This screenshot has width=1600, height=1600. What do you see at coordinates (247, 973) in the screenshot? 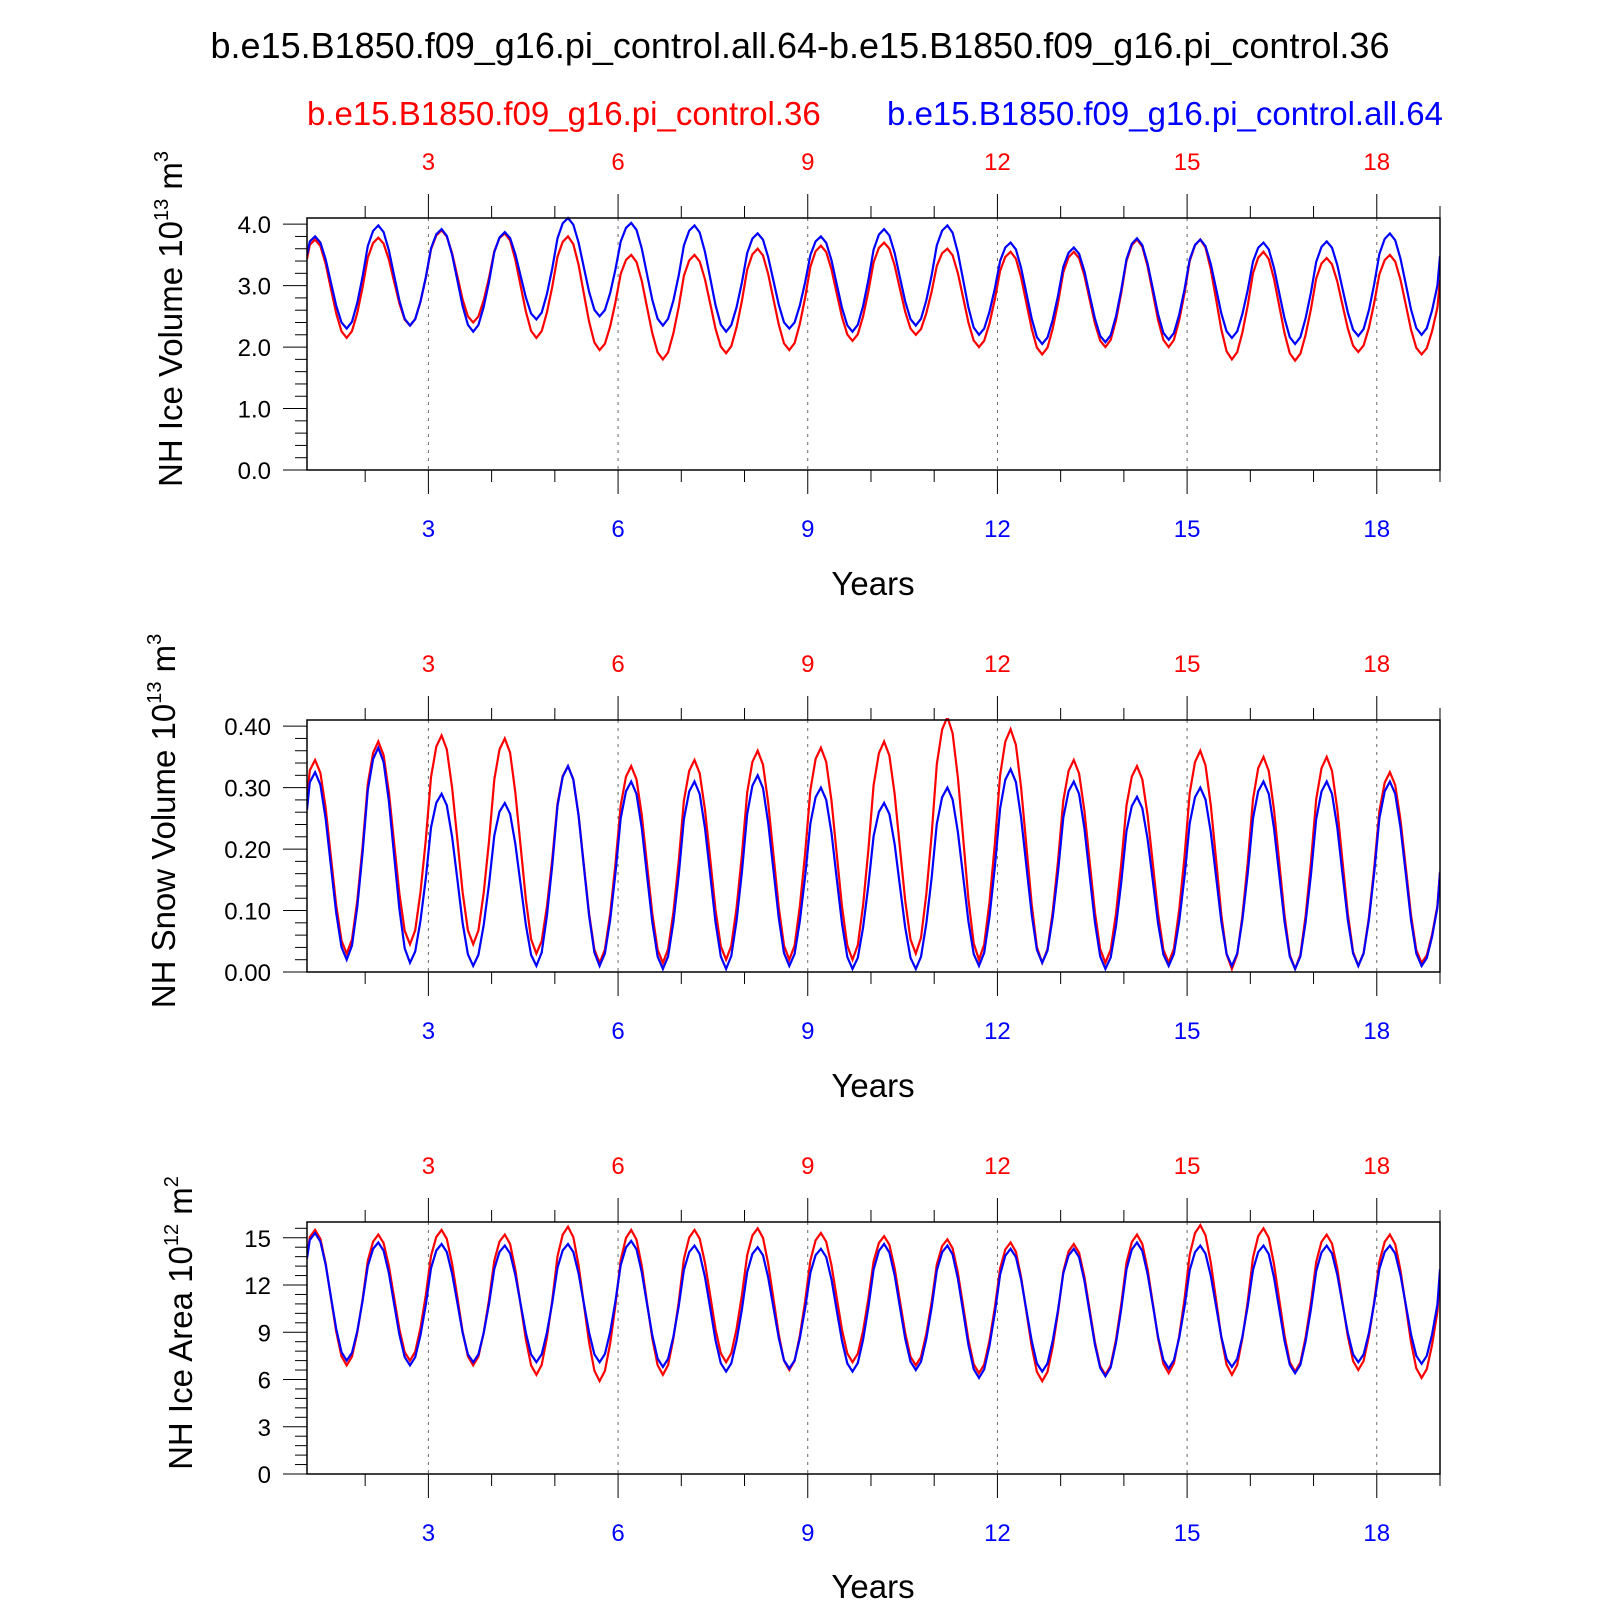
I see `y-tick-label: 0.00` at bounding box center [247, 973].